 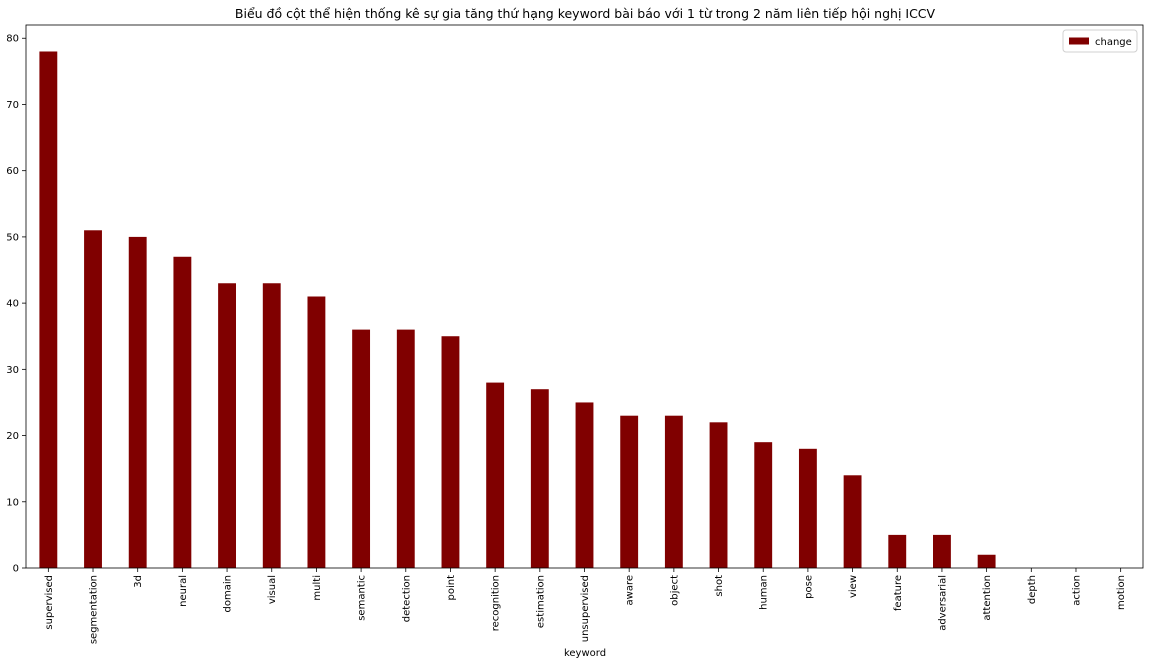 I want to click on y-tick-label: 0, so click(x=16, y=569).